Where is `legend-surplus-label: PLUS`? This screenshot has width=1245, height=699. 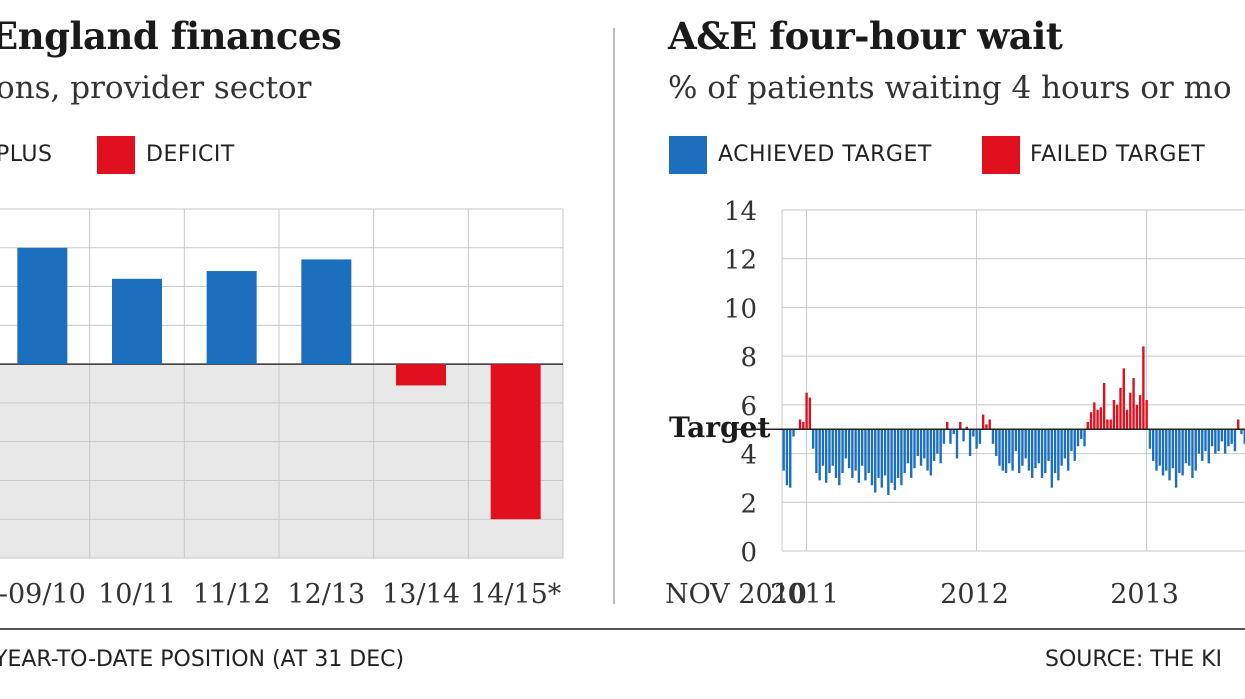 legend-surplus-label: PLUS is located at coordinates (26, 154).